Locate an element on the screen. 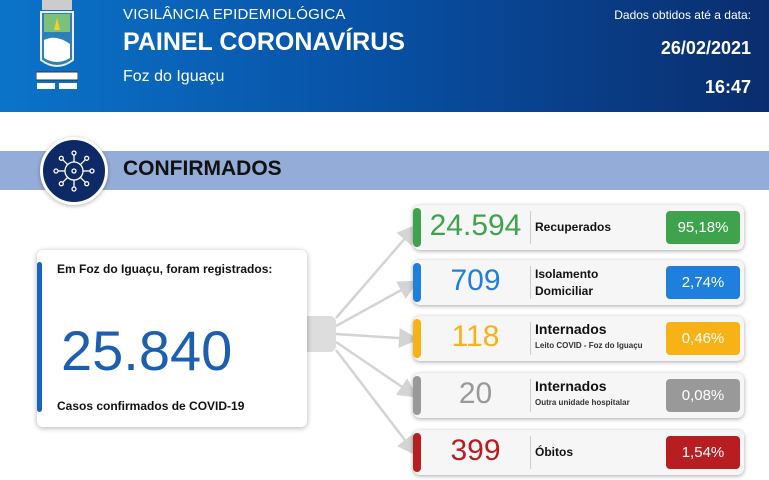 Image resolution: width=769 pixels, height=480 pixels. arrow-obitos is located at coordinates (376, 402).